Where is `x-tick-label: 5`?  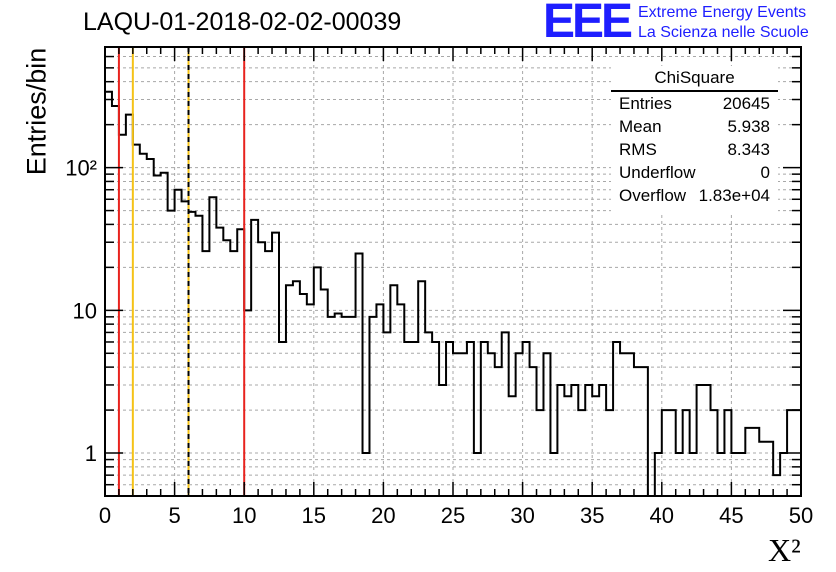
x-tick-label: 5 is located at coordinates (174, 515).